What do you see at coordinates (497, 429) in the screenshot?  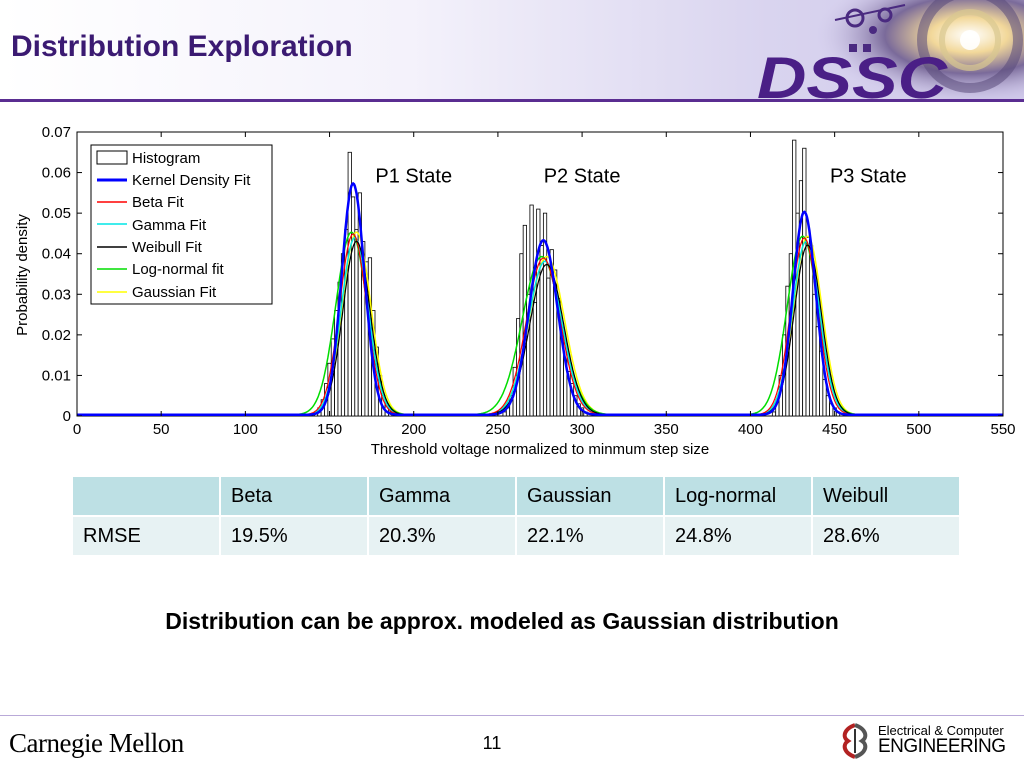 I see `x-tick-label: 250` at bounding box center [497, 429].